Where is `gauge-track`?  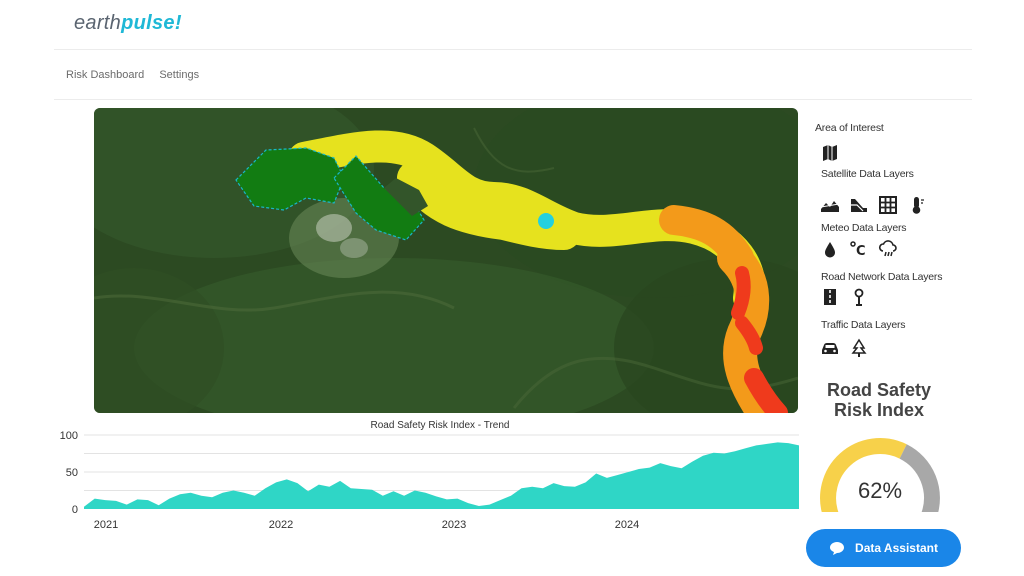
gauge-track is located at coordinates (919, 478).